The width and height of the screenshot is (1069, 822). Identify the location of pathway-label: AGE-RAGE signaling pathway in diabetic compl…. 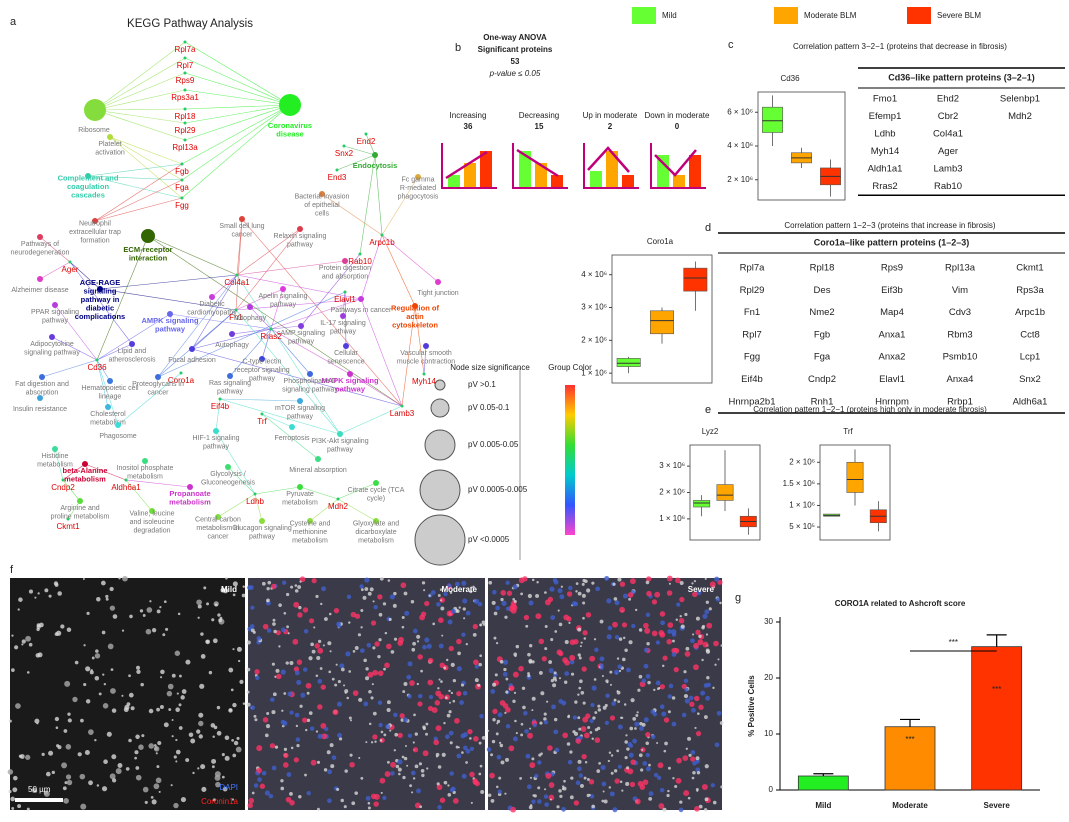
(100, 299).